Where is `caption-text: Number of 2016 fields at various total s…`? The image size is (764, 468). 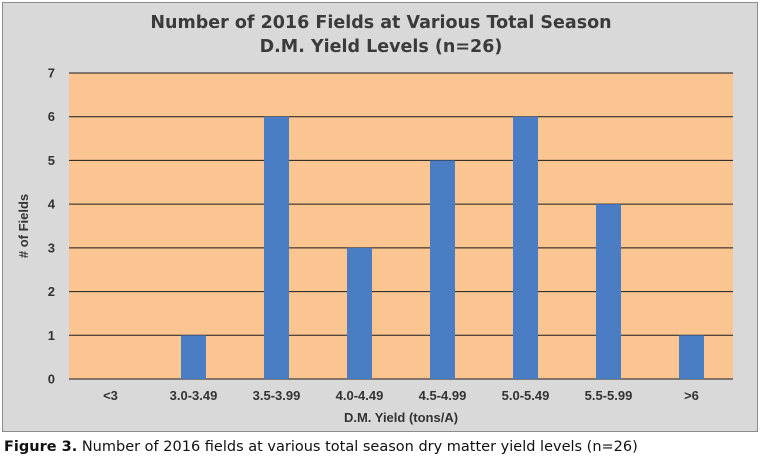 caption-text: Number of 2016 fields at various total s… is located at coordinates (359, 447).